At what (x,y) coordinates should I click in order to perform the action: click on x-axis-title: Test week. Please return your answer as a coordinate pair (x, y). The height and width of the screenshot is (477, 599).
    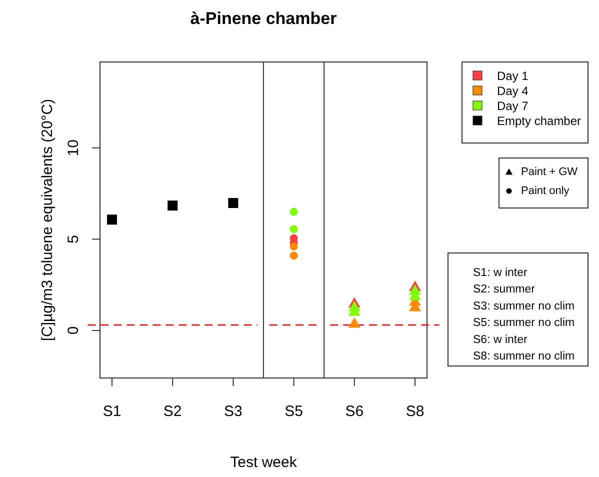
    Looking at the image, I should click on (264, 462).